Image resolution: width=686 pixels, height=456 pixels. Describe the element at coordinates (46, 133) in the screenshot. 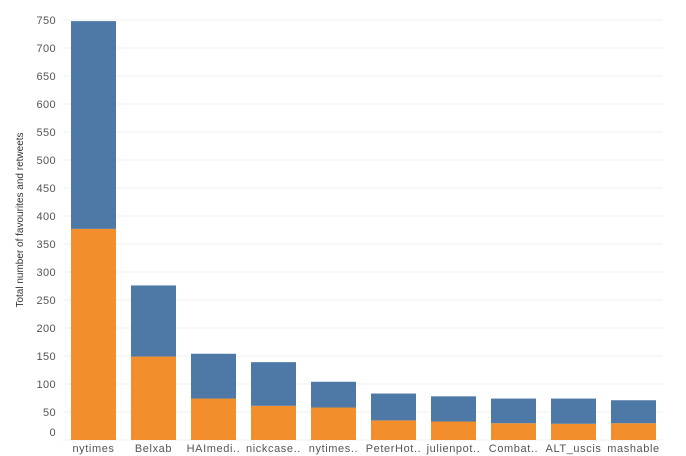

I see `y-tick-label: 550` at that location.